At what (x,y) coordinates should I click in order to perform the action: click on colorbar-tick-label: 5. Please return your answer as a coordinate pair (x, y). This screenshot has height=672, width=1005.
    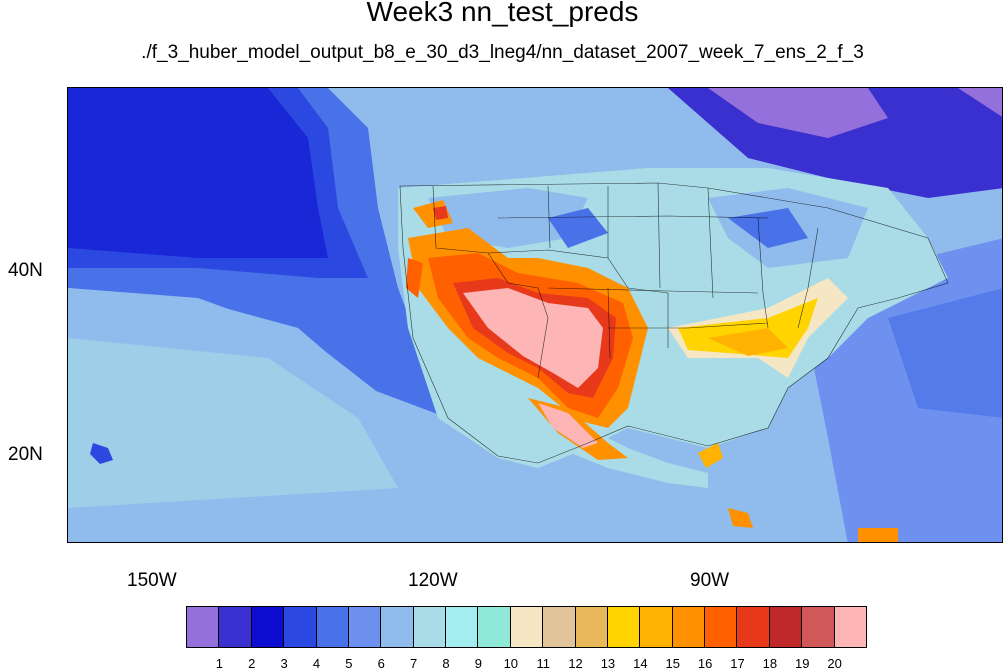
    Looking at the image, I should click on (349, 663).